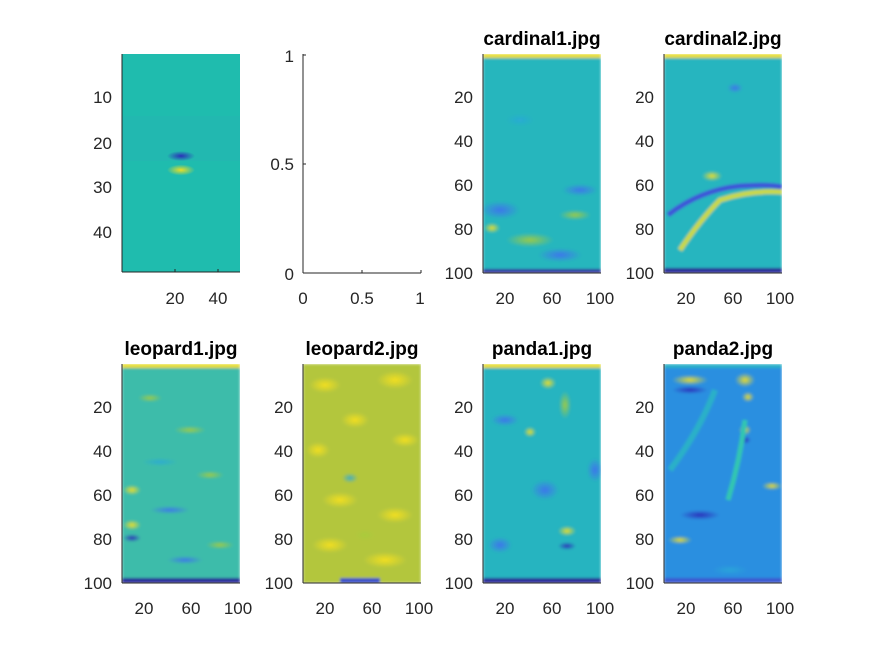 Image resolution: width=875 pixels, height=656 pixels. Describe the element at coordinates (302, 298) in the screenshot. I see `x-tick-label: 0` at that location.